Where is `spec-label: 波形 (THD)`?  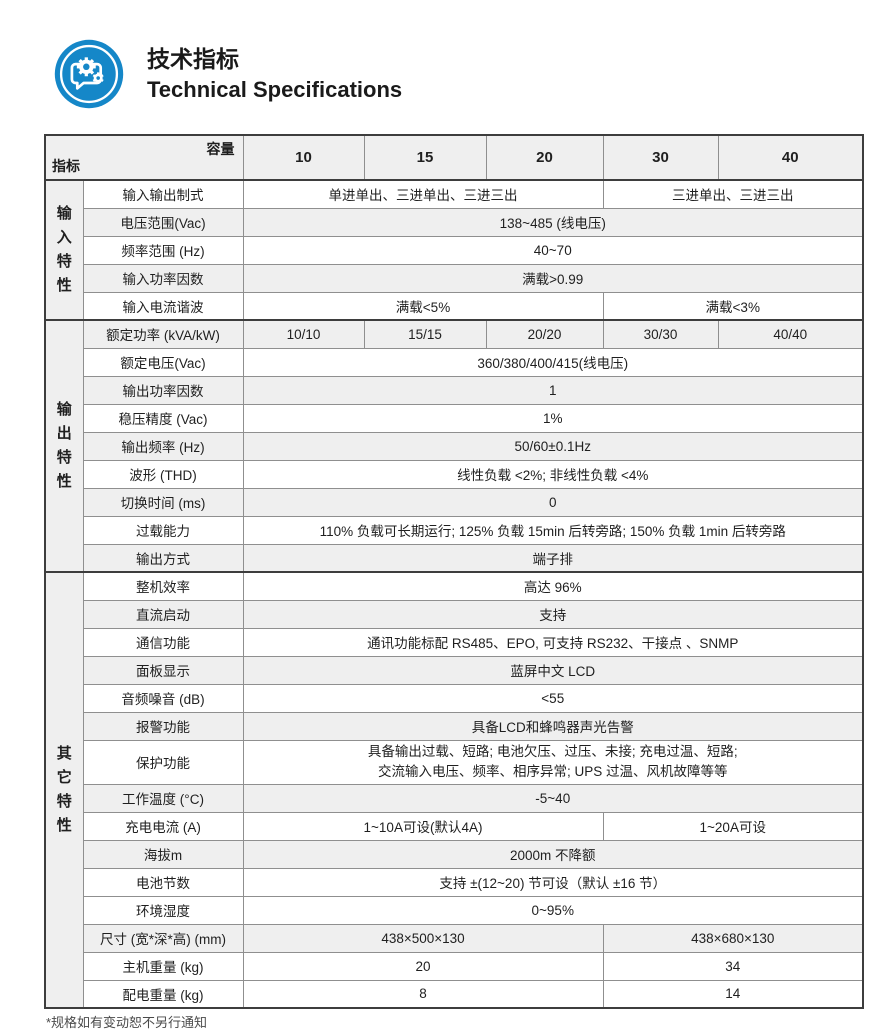
spec-label: 波形 (THD) is located at coordinates (163, 474).